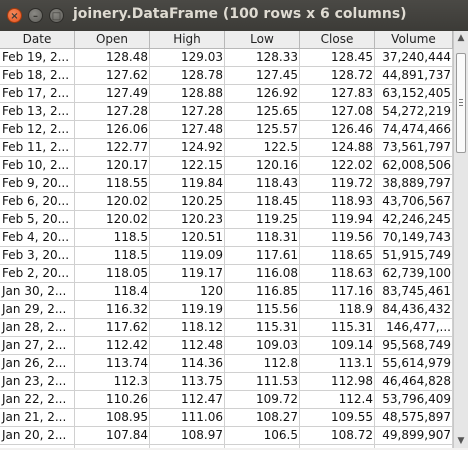 This screenshot has width=468, height=450. Describe the element at coordinates (414, 345) in the screenshot. I see `cell-volume: 95,568,749` at that location.